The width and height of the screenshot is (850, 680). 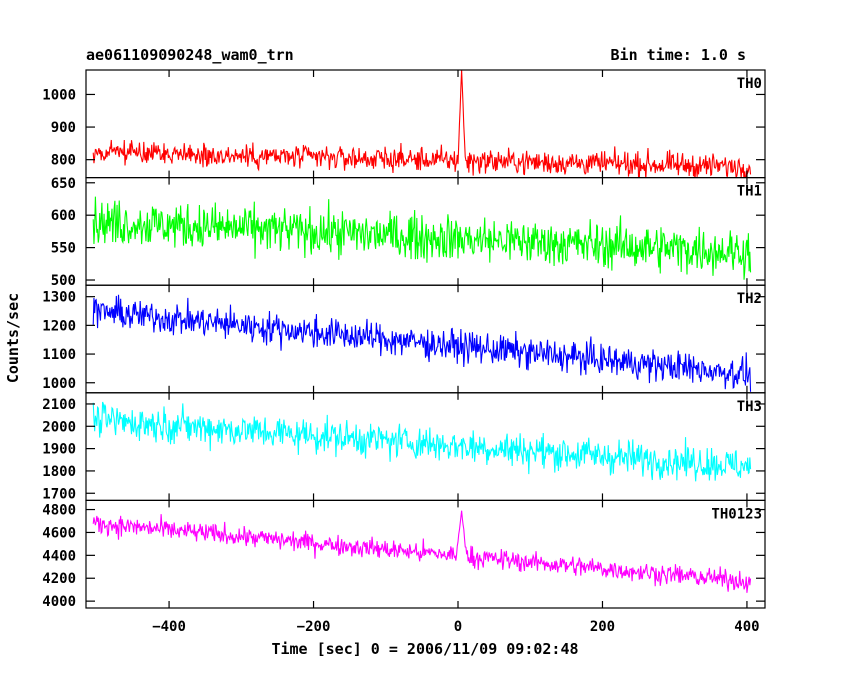 What do you see at coordinates (749, 84) in the screenshot?
I see `panel-label: TH0` at bounding box center [749, 84].